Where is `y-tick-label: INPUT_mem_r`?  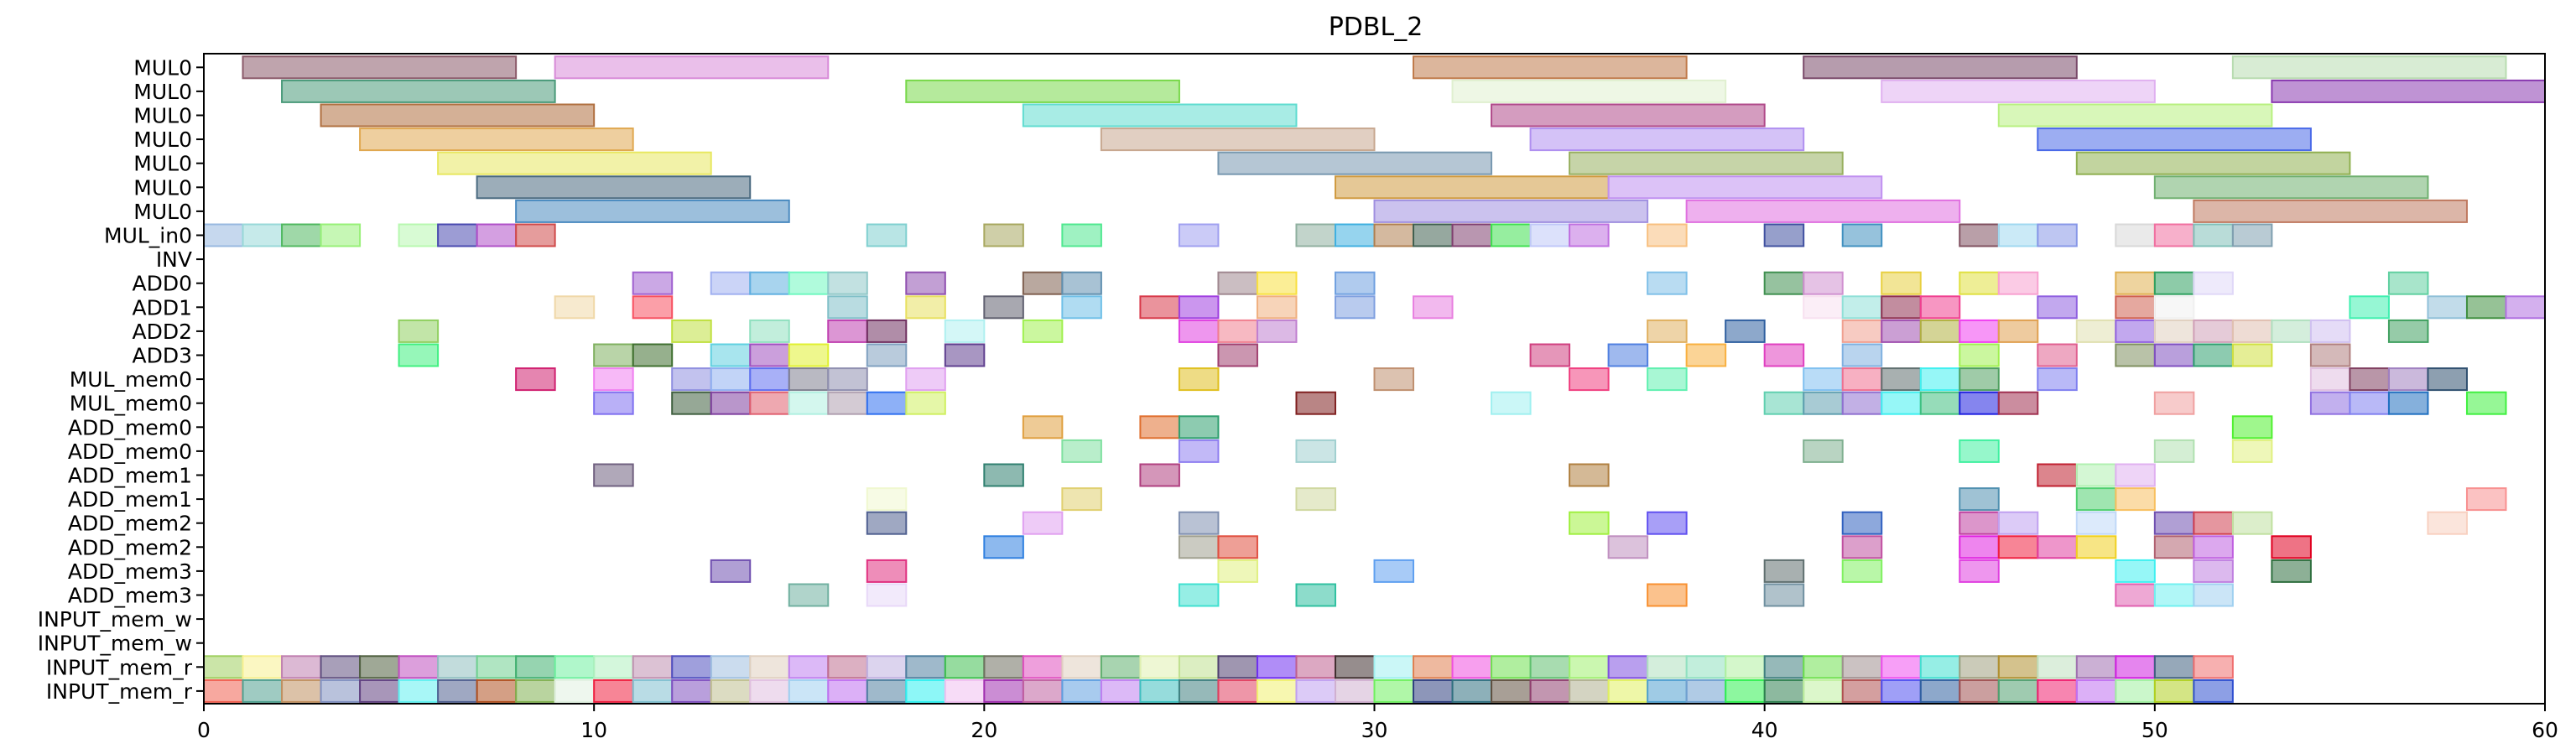 y-tick-label: INPUT_mem_r is located at coordinates (119, 667).